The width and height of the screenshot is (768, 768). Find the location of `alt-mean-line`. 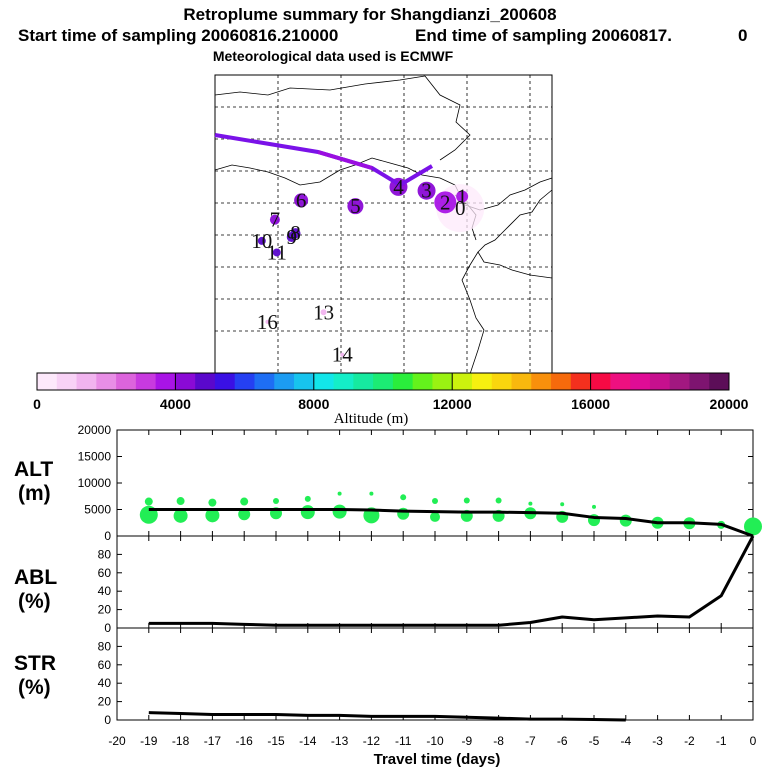

alt-mean-line is located at coordinates (451, 523).